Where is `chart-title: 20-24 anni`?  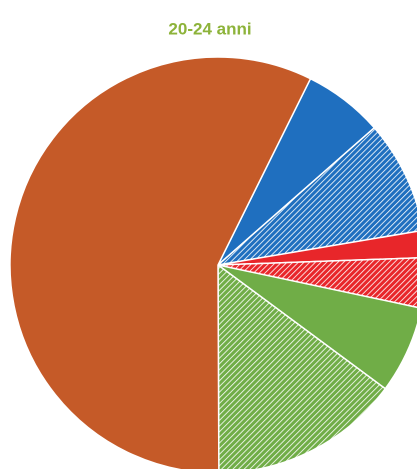
chart-title: 20-24 anni is located at coordinates (209, 28).